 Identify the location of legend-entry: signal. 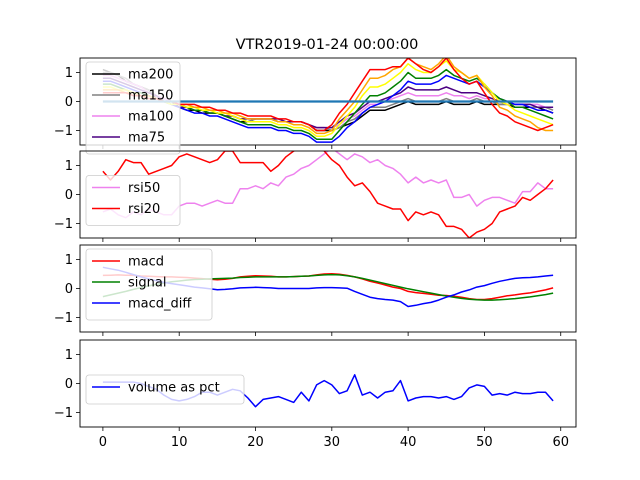
(129, 283).